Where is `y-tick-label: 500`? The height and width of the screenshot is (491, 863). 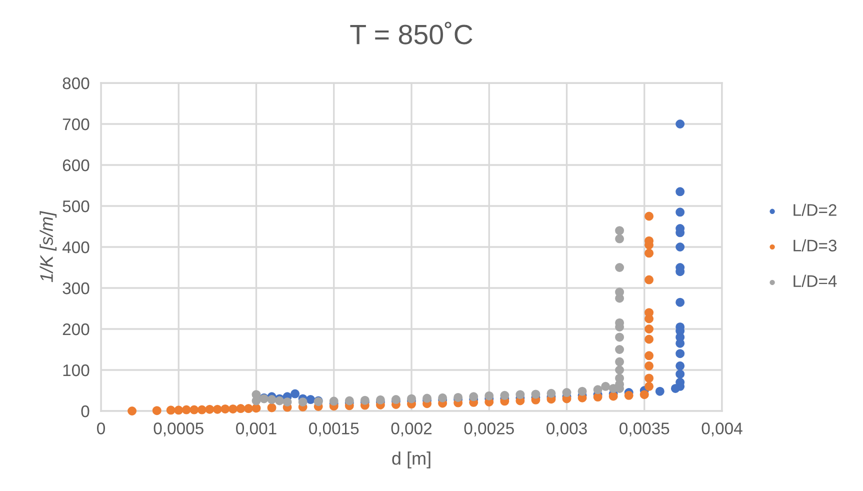 y-tick-label: 500 is located at coordinates (76, 206).